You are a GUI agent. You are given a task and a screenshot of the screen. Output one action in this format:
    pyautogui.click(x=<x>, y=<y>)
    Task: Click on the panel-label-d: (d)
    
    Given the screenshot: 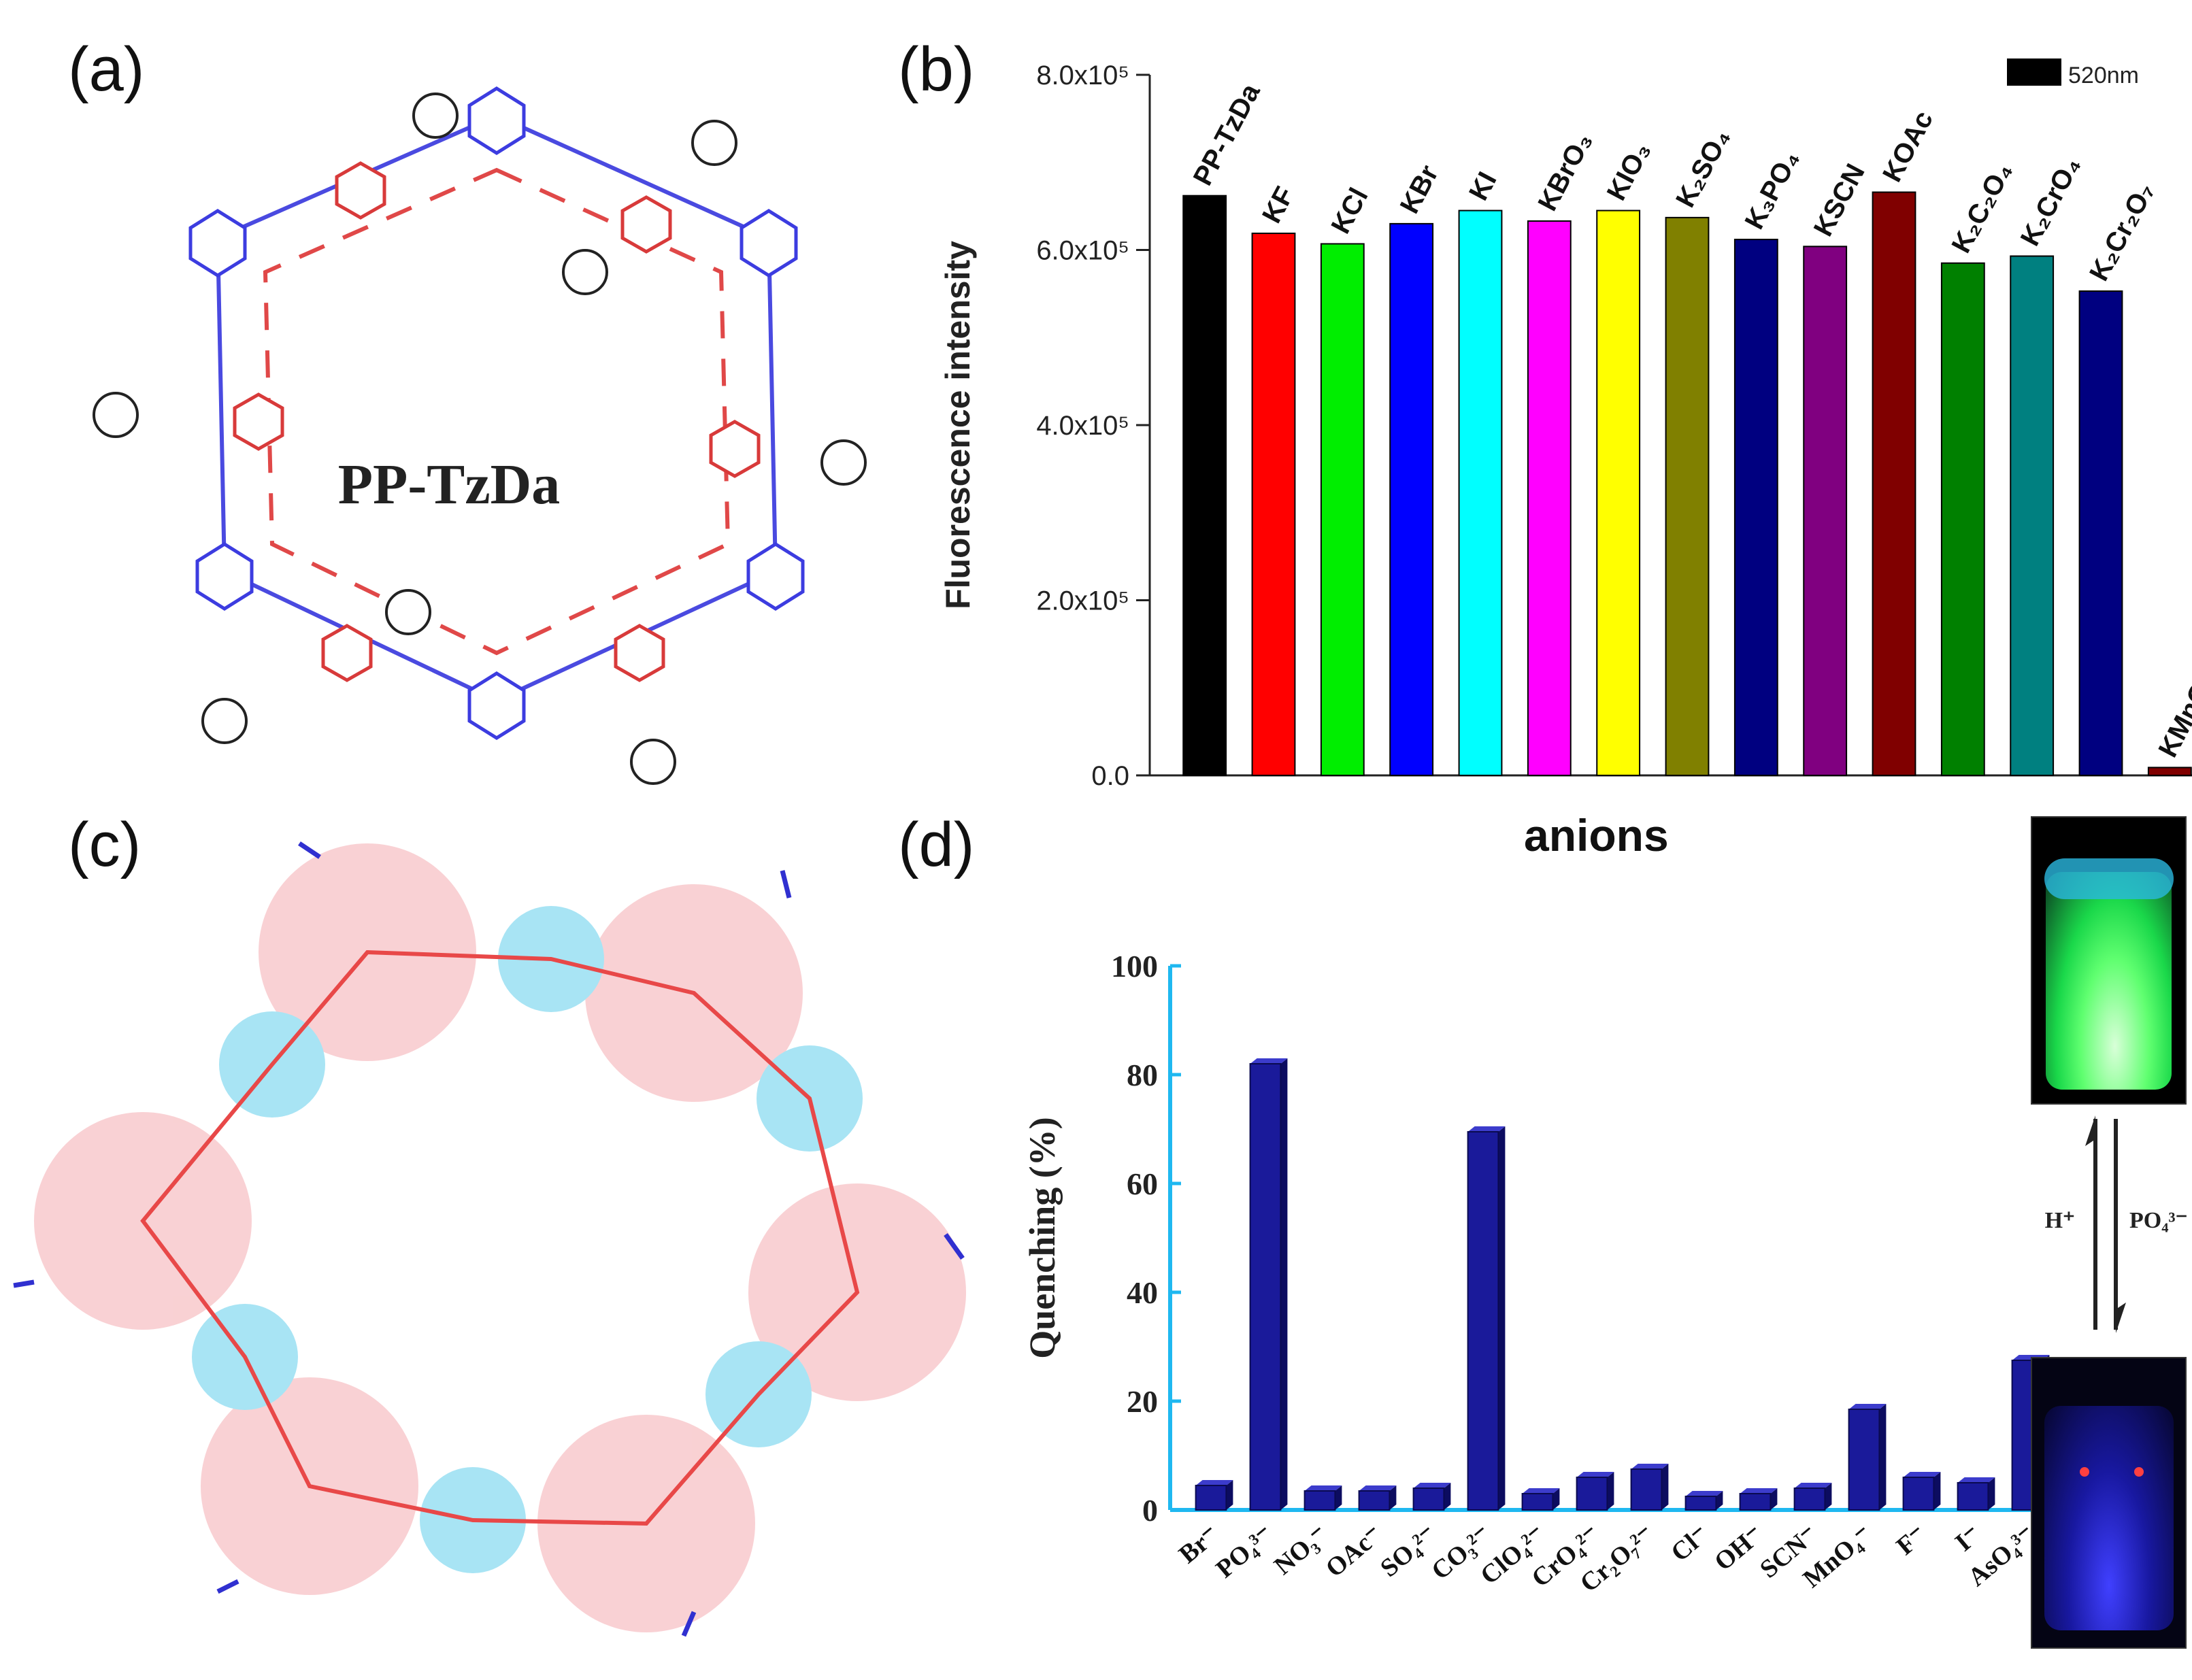 What is the action you would take?
    pyautogui.click(x=936, y=845)
    